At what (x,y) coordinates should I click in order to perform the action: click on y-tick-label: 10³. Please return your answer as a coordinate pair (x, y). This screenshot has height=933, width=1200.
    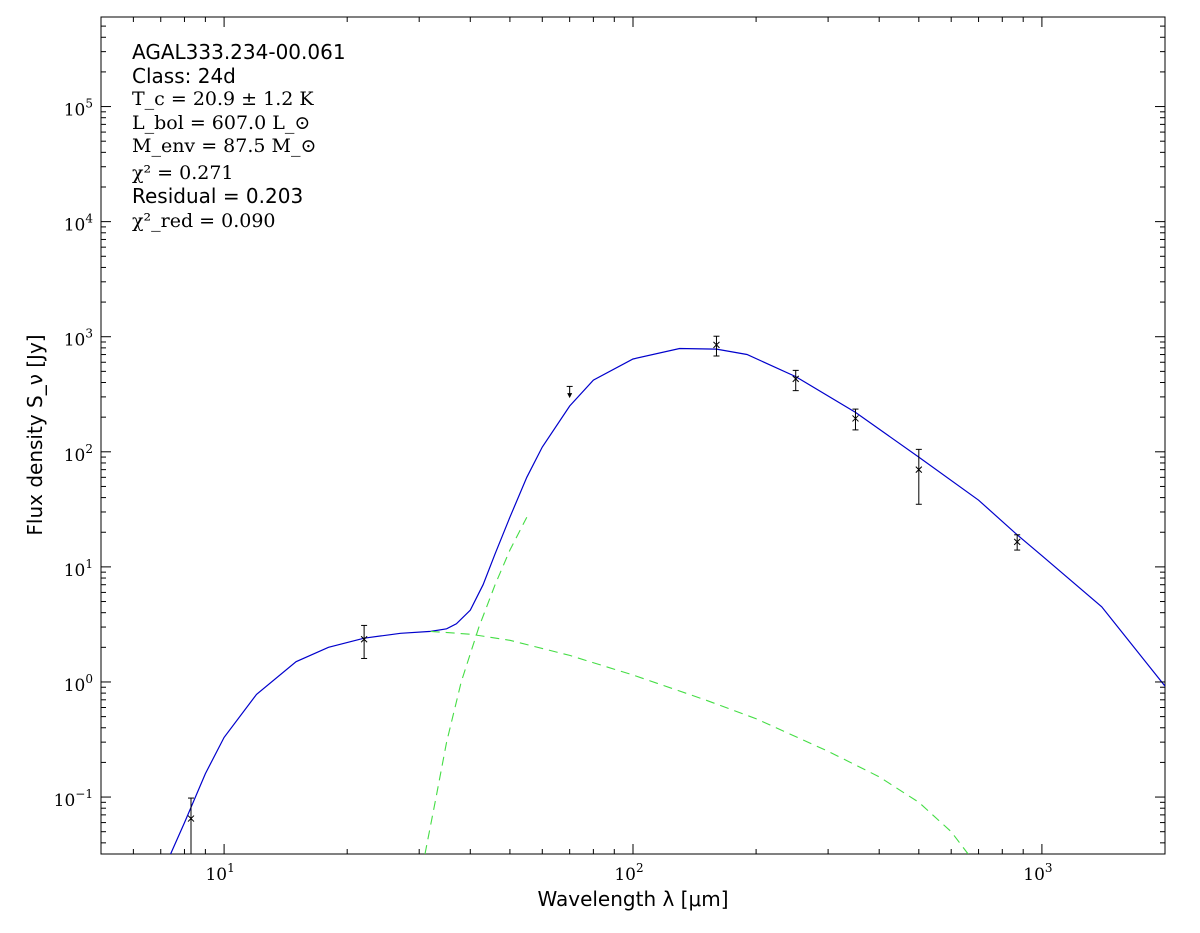
    Looking at the image, I should click on (78, 339).